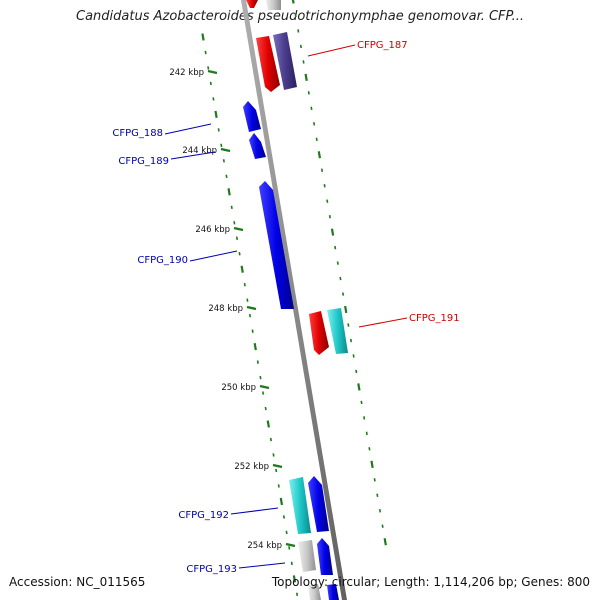  I want to click on label-CFPG_190: CFPG_190, so click(162, 260).